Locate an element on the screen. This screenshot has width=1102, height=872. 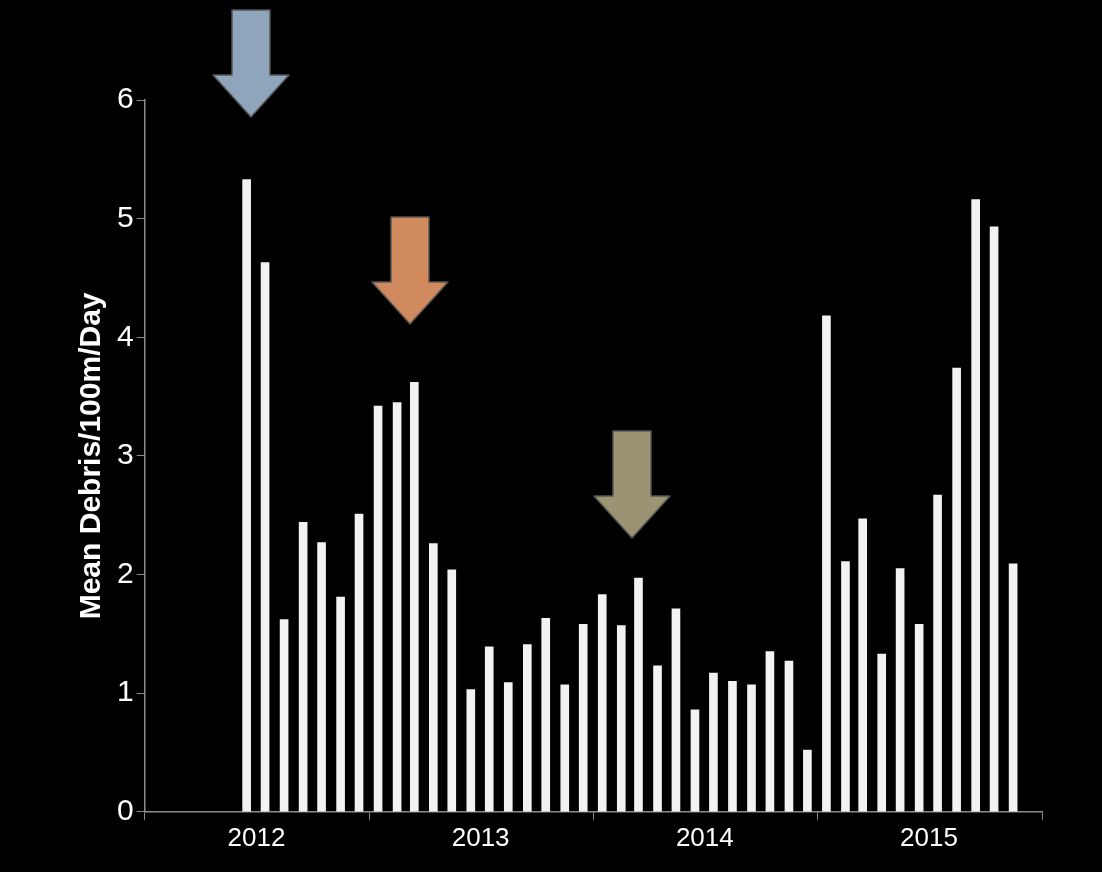
x-tick-label: 2015 is located at coordinates (929, 836).